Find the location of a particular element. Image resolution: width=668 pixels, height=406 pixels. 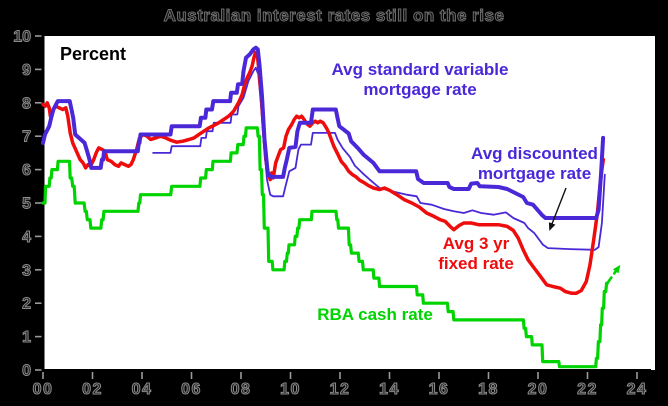

y-axis-tick-label: 3 is located at coordinates (26, 270).